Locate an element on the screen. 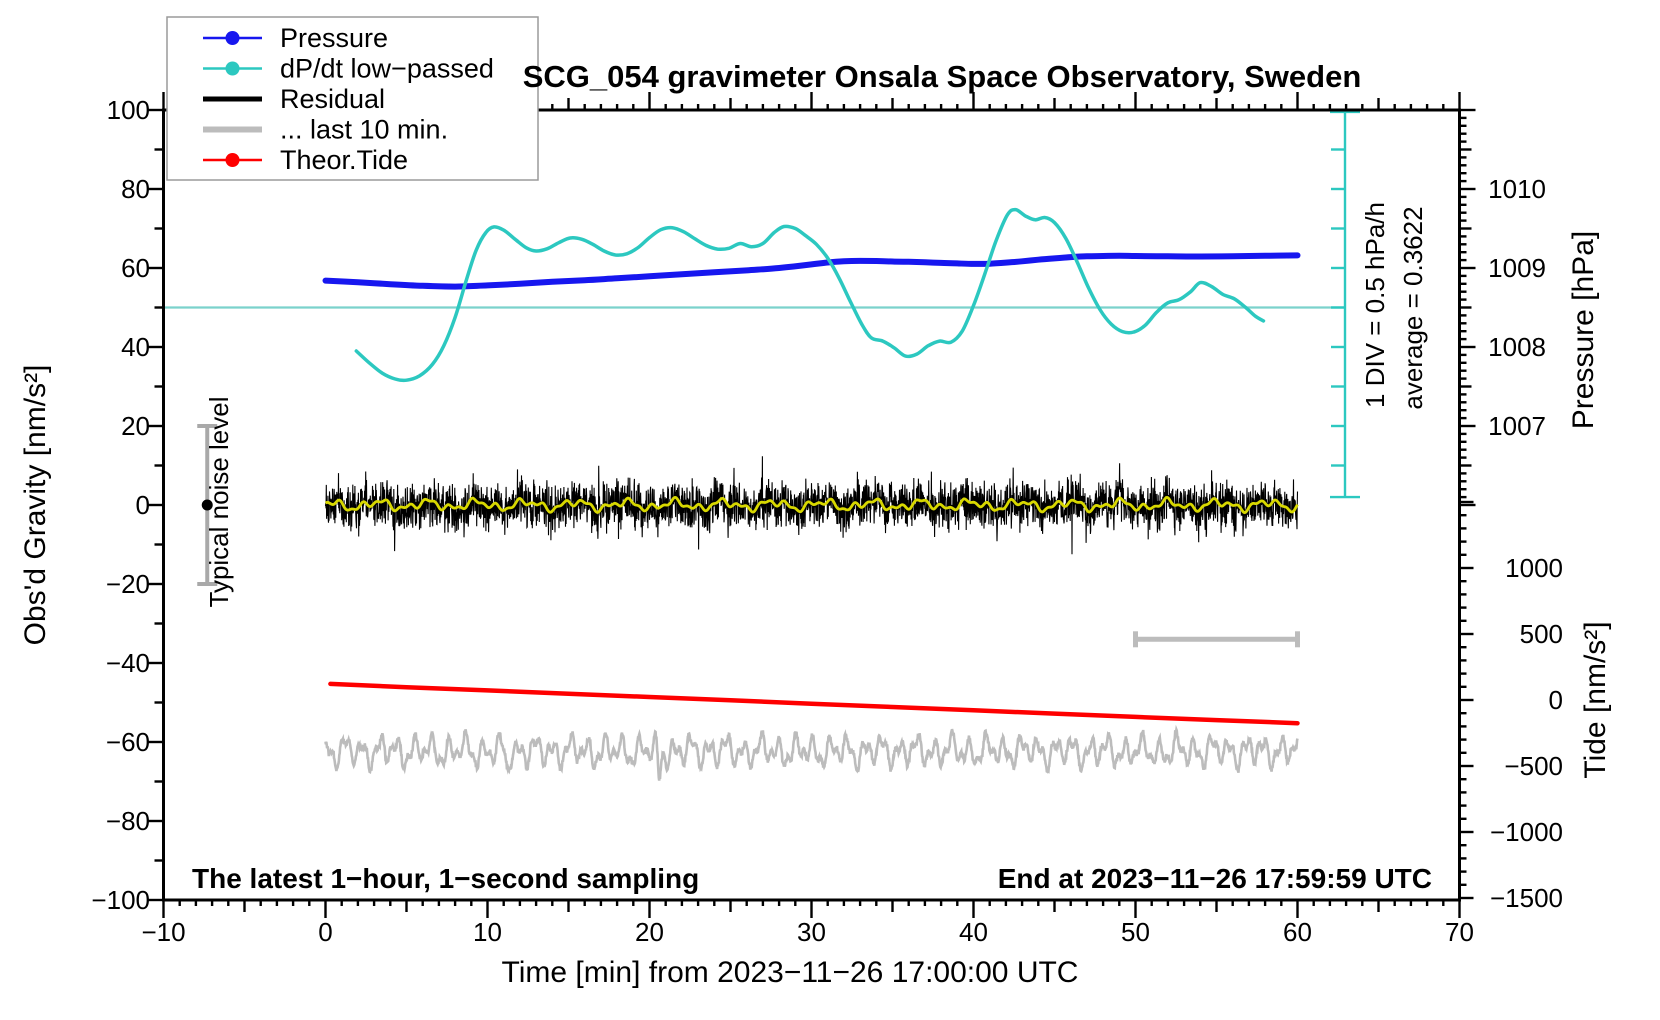  tide-tick-label: −1500 is located at coordinates (1526, 898).